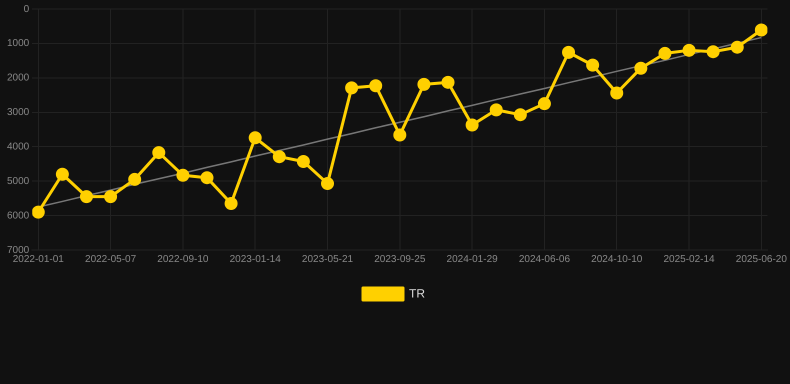  What do you see at coordinates (544, 259) in the screenshot?
I see `x-tick-label: 2024-06-06` at bounding box center [544, 259].